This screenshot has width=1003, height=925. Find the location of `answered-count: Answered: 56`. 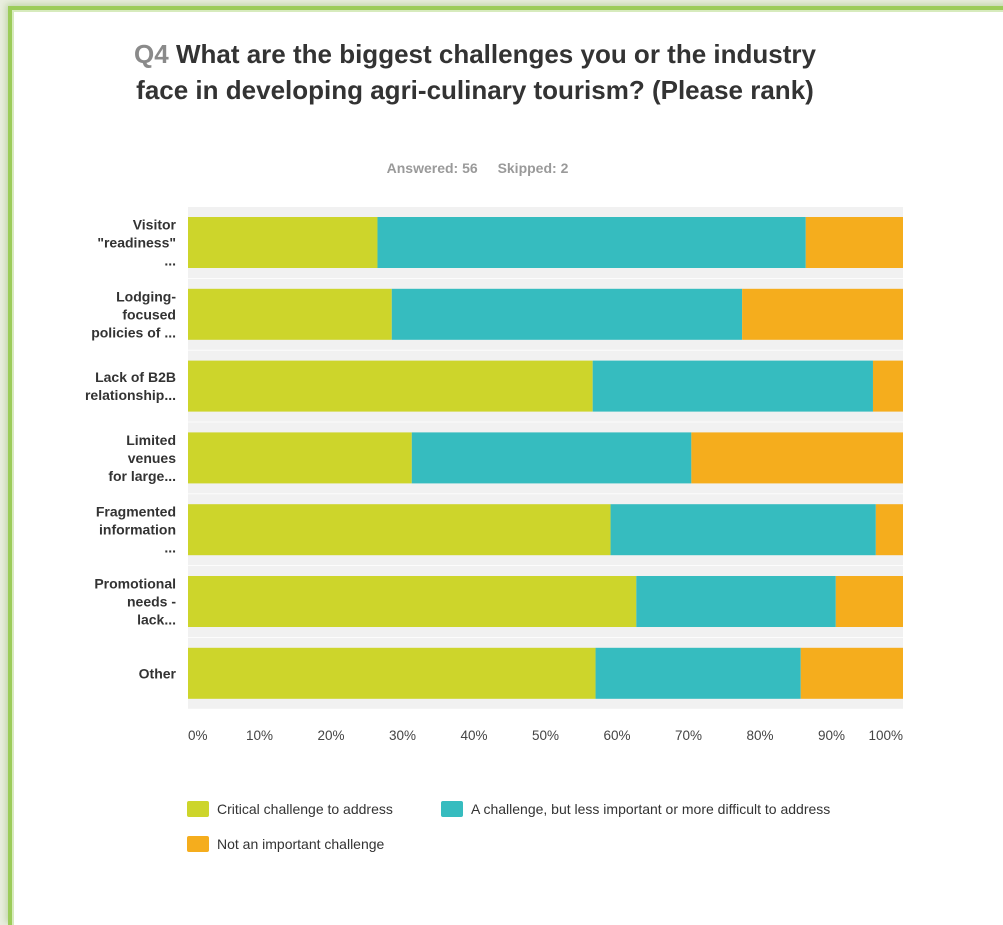

answered-count: Answered: 56 is located at coordinates (432, 168).